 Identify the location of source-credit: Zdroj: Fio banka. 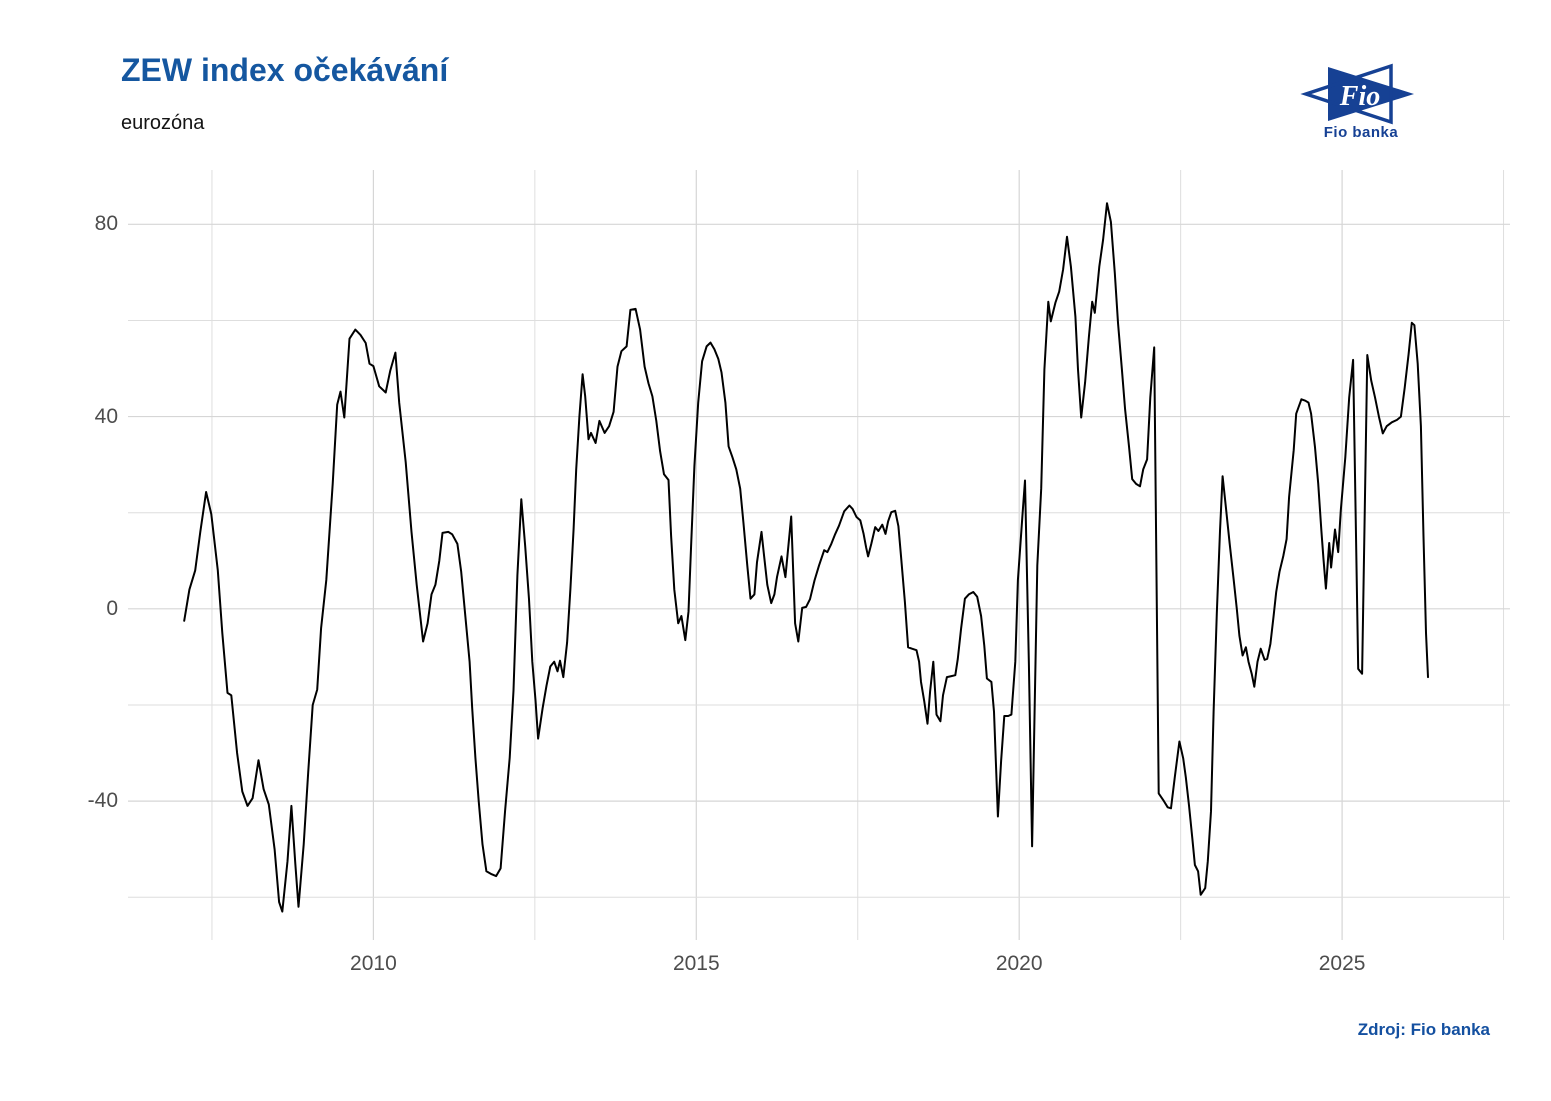
(1423, 1029).